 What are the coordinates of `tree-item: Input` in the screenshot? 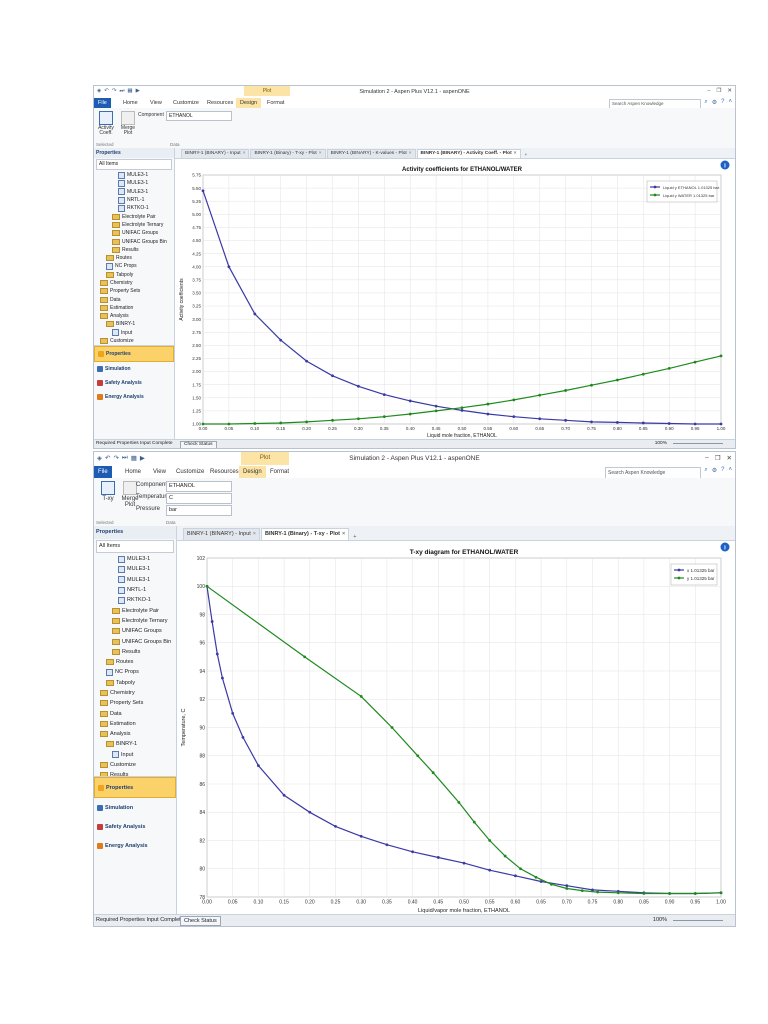 It's located at (136, 755).